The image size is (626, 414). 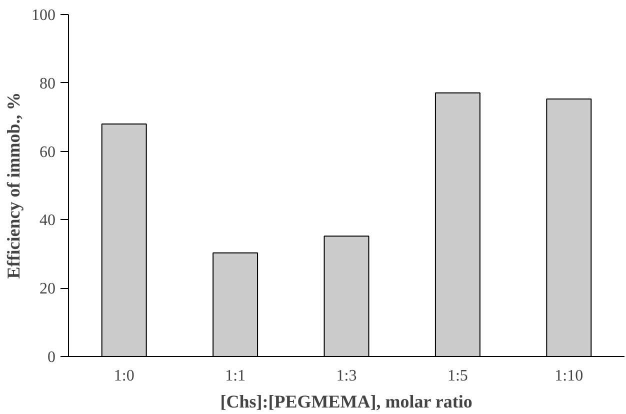 What do you see at coordinates (569, 376) in the screenshot?
I see `x-tick-label: 1:10` at bounding box center [569, 376].